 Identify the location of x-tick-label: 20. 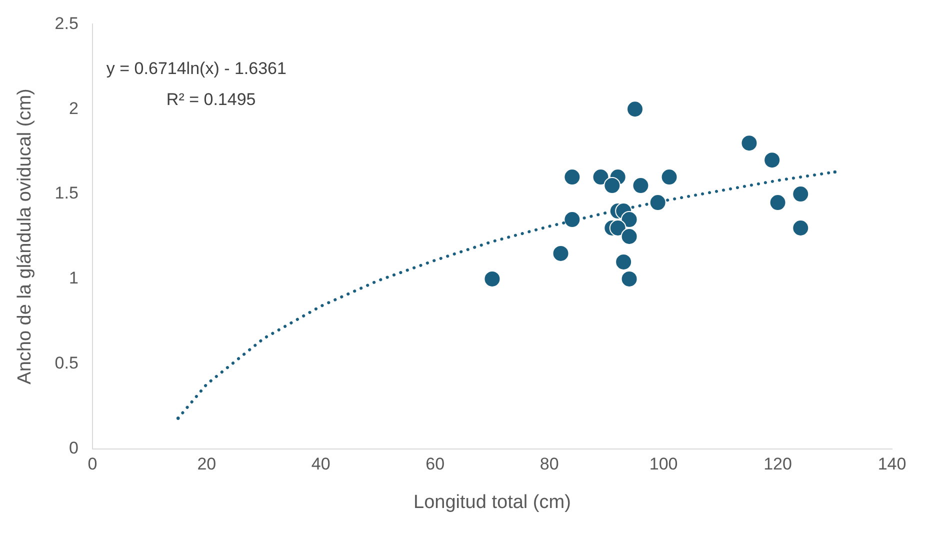
(206, 464).